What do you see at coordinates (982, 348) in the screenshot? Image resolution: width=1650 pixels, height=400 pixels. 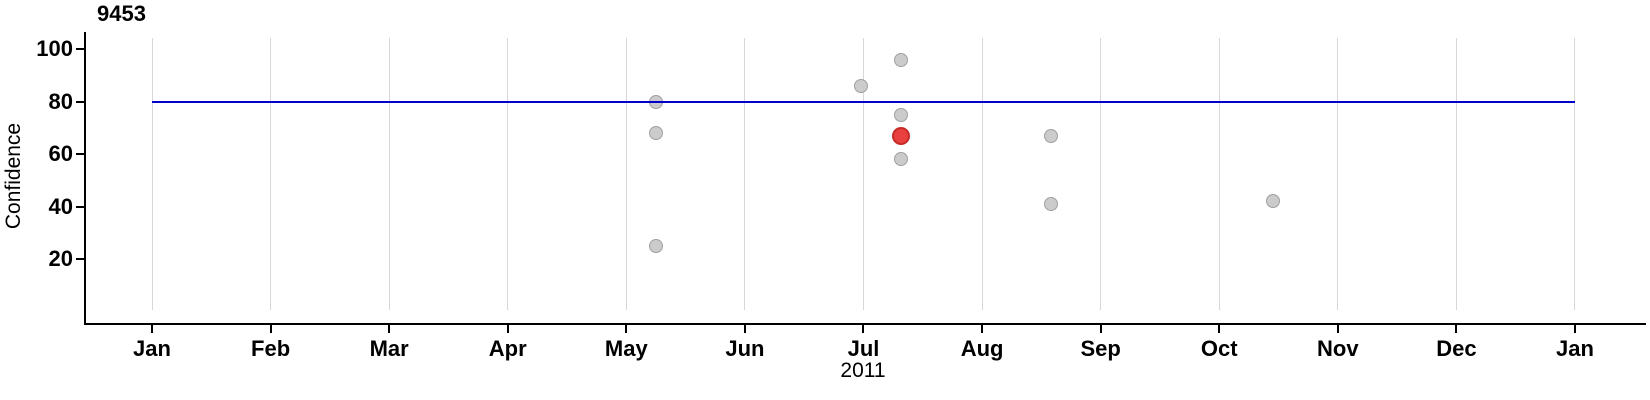 I see `x-tick-label: Aug` at bounding box center [982, 348].